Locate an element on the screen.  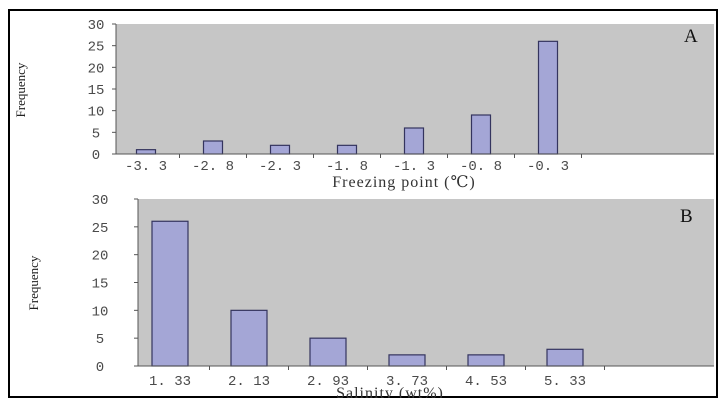
x-tick-label: 1. 33 is located at coordinates (170, 382).